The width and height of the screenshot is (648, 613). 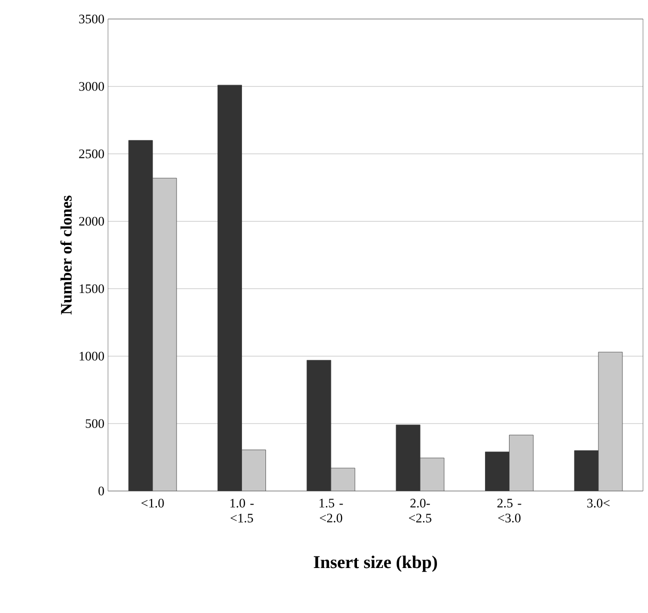 What do you see at coordinates (420, 510) in the screenshot?
I see `x-tick-label: 2.0- <2.5` at bounding box center [420, 510].